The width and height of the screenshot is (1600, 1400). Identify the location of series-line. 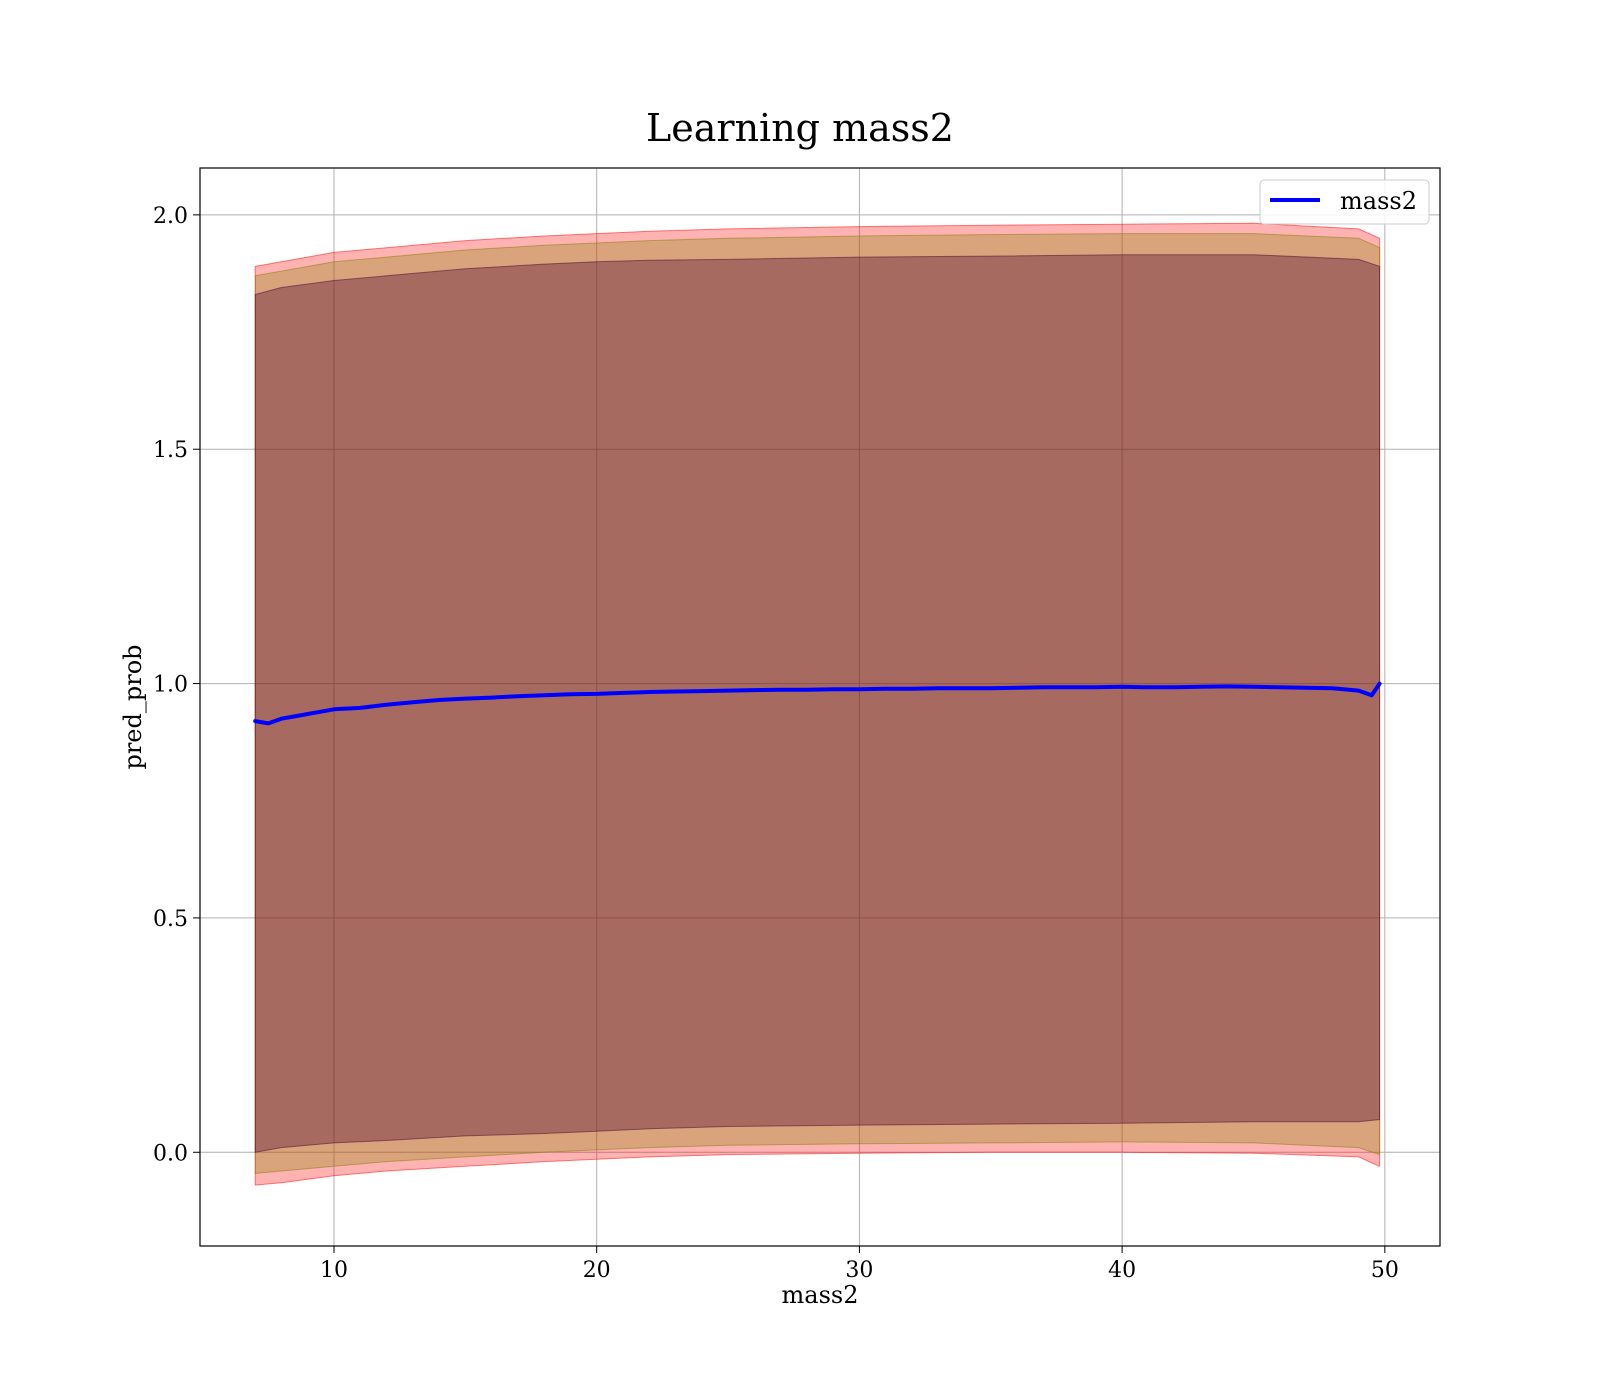
(817, 703).